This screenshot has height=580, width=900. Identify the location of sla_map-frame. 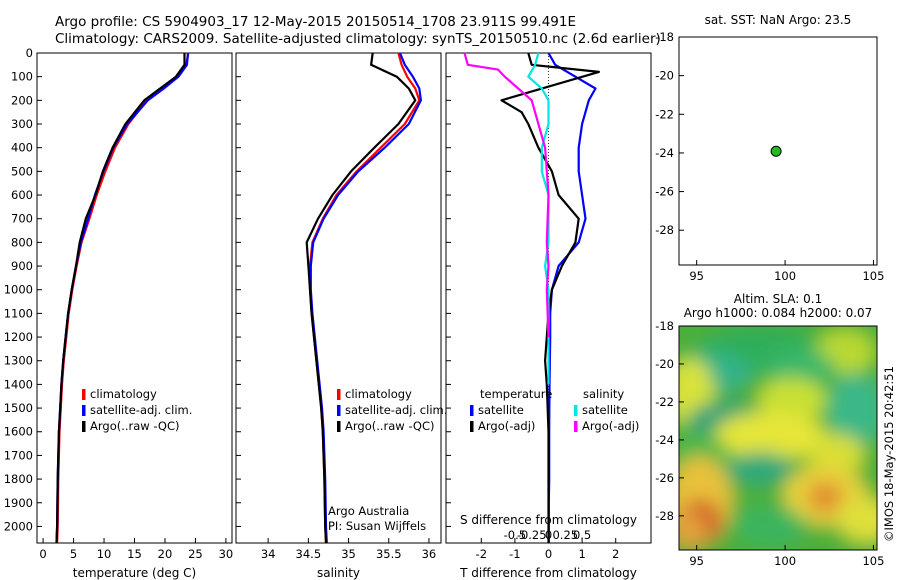
(778, 438).